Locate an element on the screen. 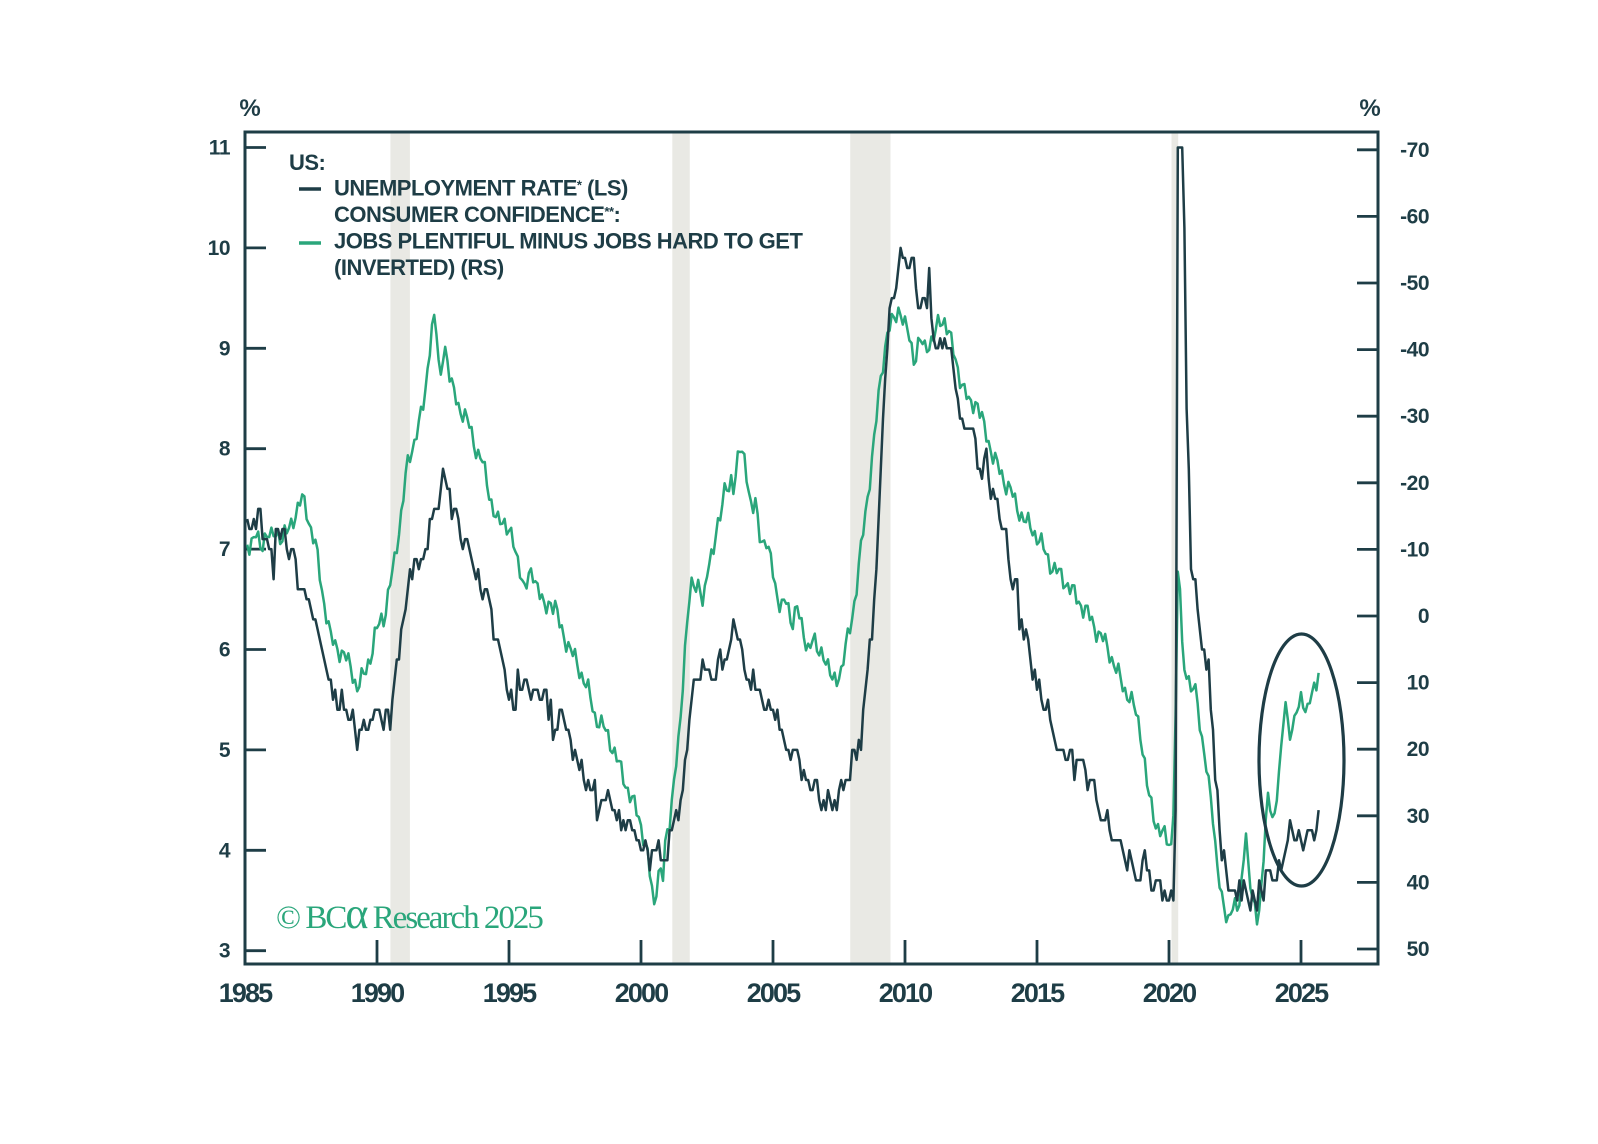 This screenshot has width=1598, height=1144. svg-text: 1995 is located at coordinates (510, 993).